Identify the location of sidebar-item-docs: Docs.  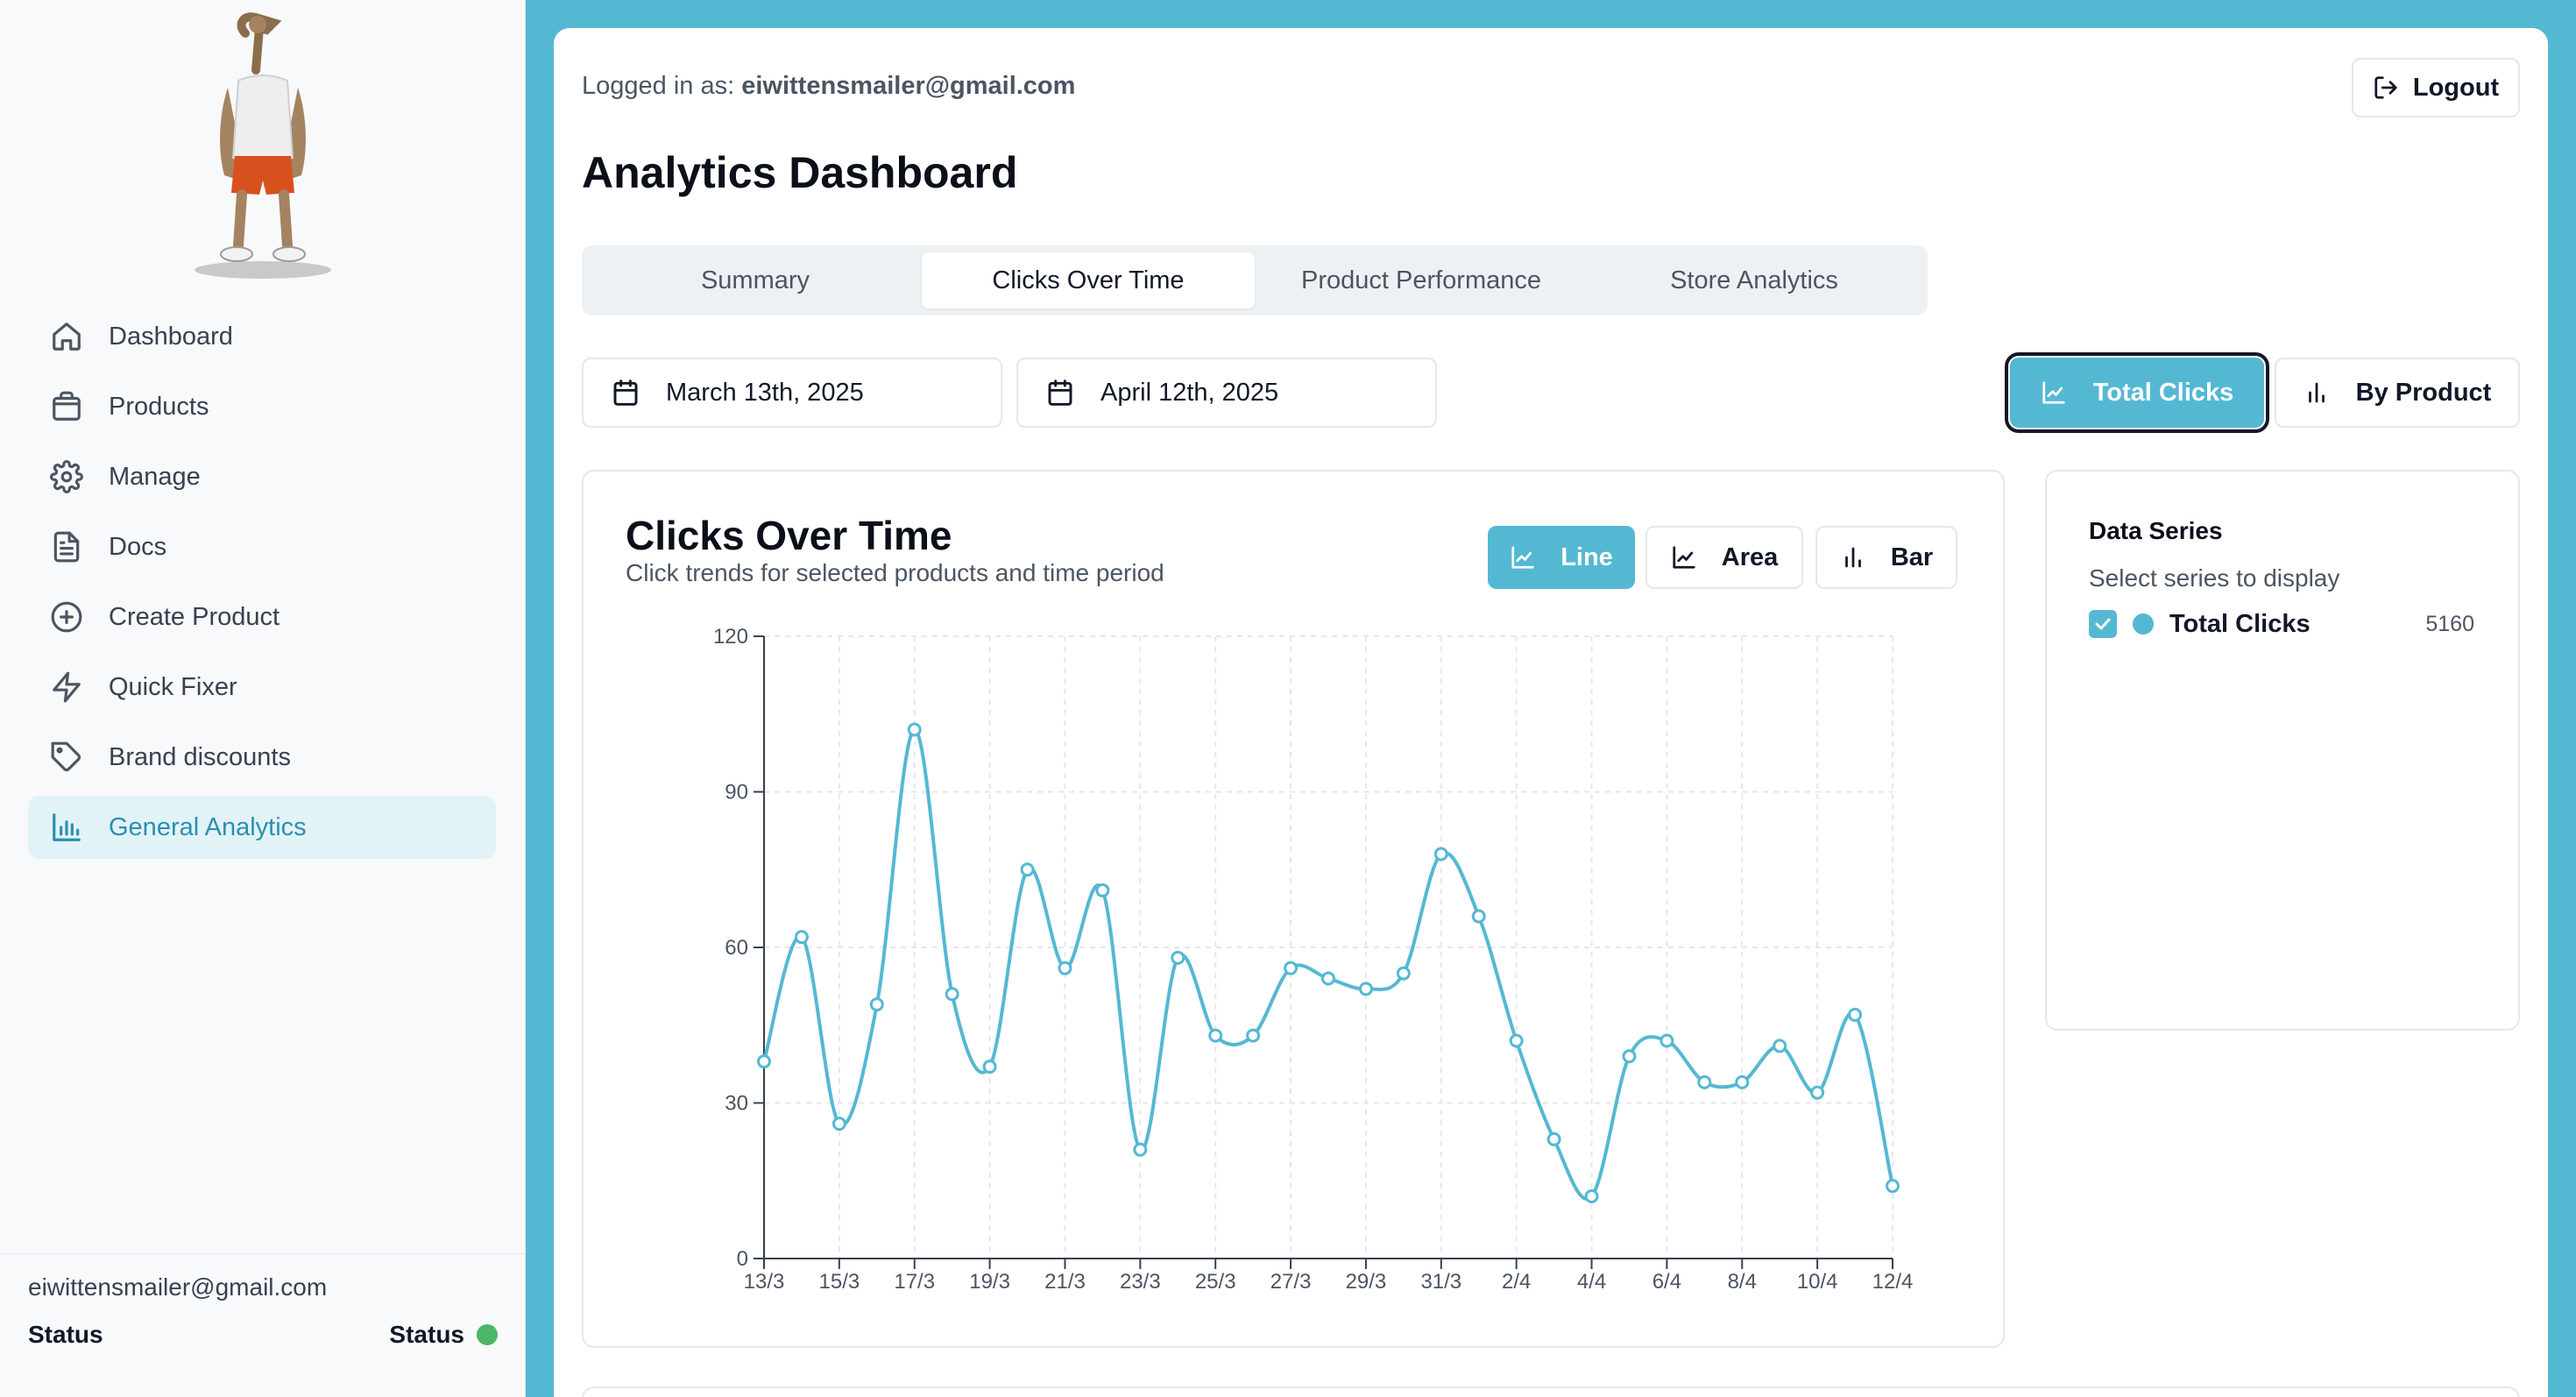
(262, 546).